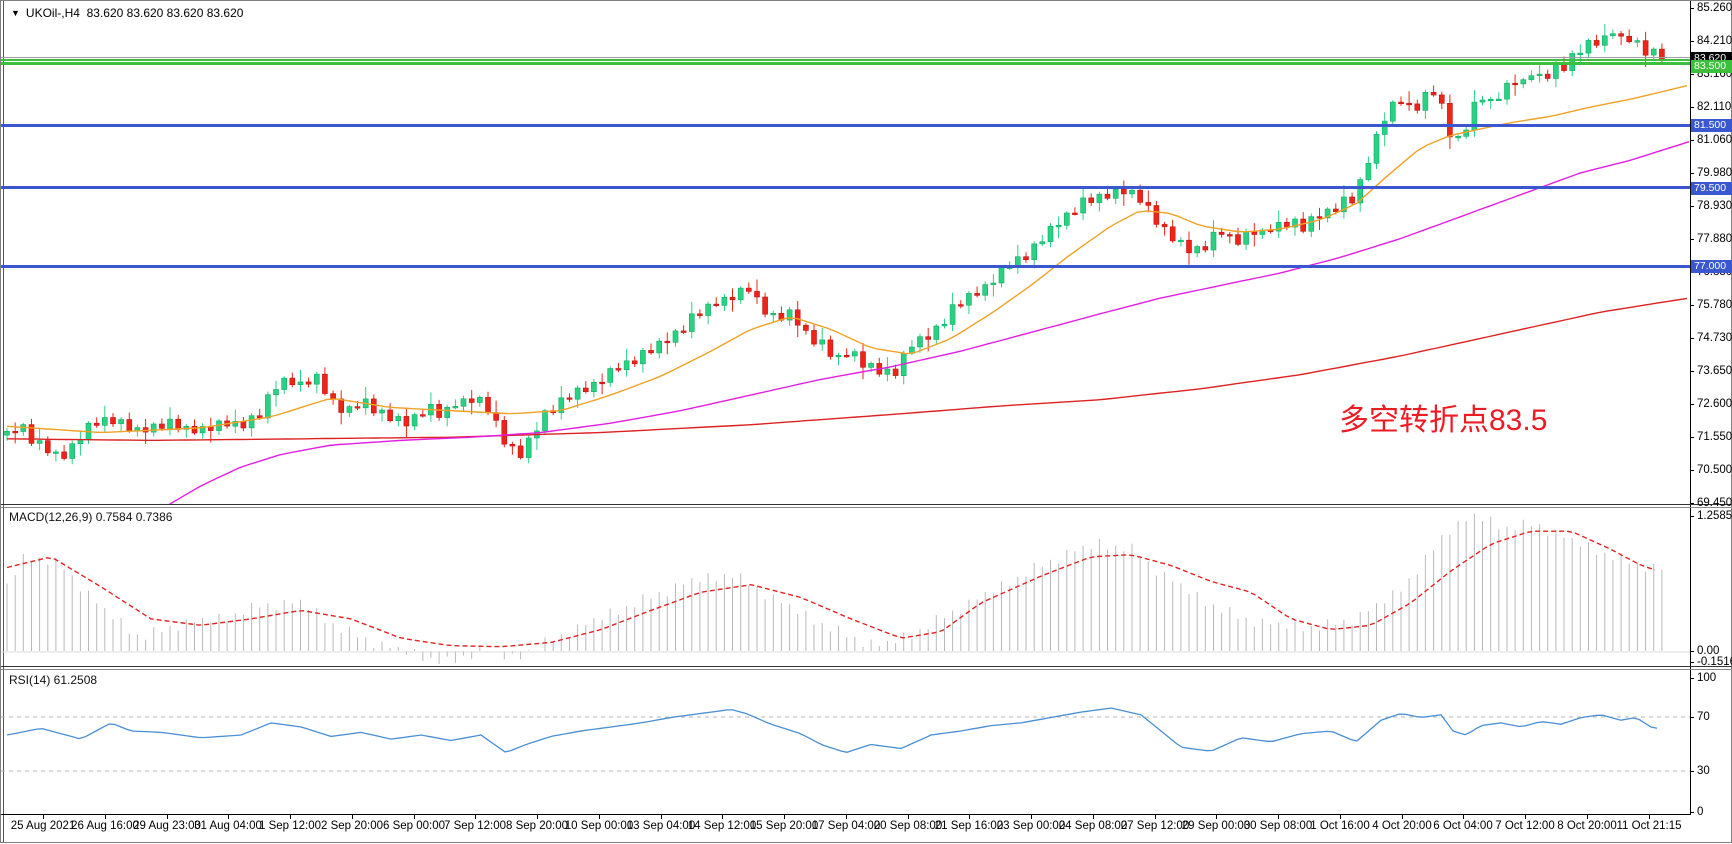  Describe the element at coordinates (661, 826) in the screenshot. I see `time-tick-label: 13 Sep 04:00` at that location.